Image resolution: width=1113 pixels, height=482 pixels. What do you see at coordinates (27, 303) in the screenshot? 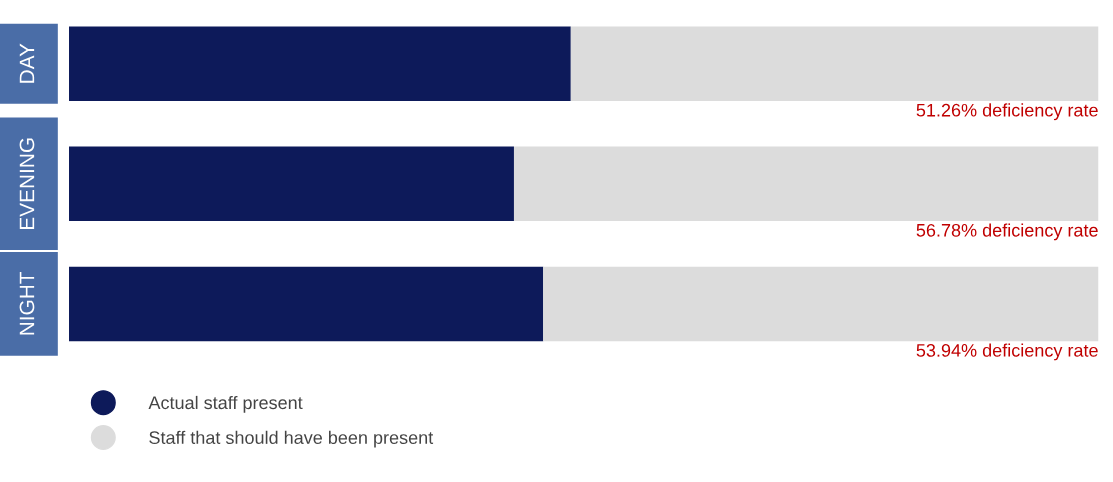
I see `y-tick-label: NIGHT` at bounding box center [27, 303].